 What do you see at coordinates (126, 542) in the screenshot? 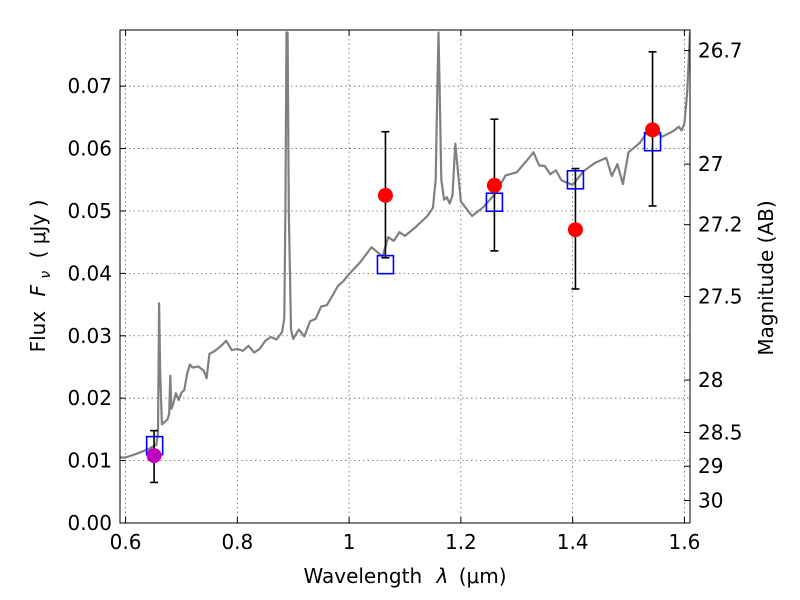
I see `x-tick-label: 0.6` at bounding box center [126, 542].